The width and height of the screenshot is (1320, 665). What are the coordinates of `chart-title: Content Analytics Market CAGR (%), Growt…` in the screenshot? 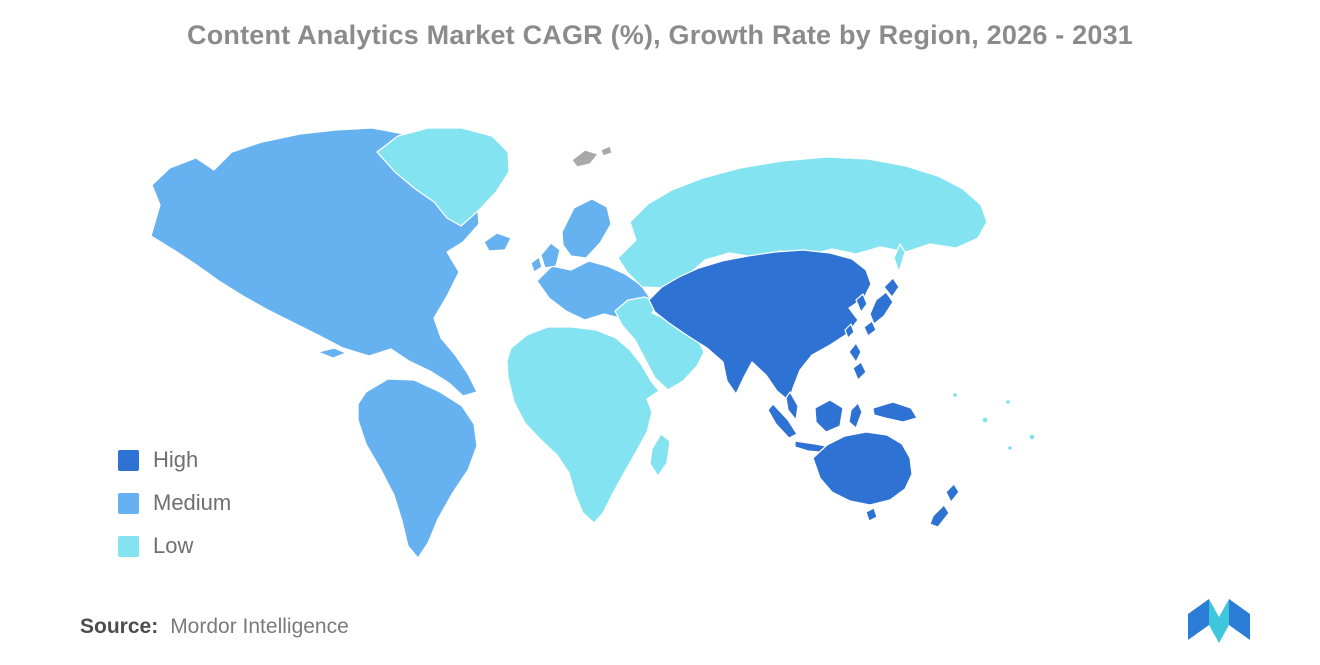 It's located at (660, 35).